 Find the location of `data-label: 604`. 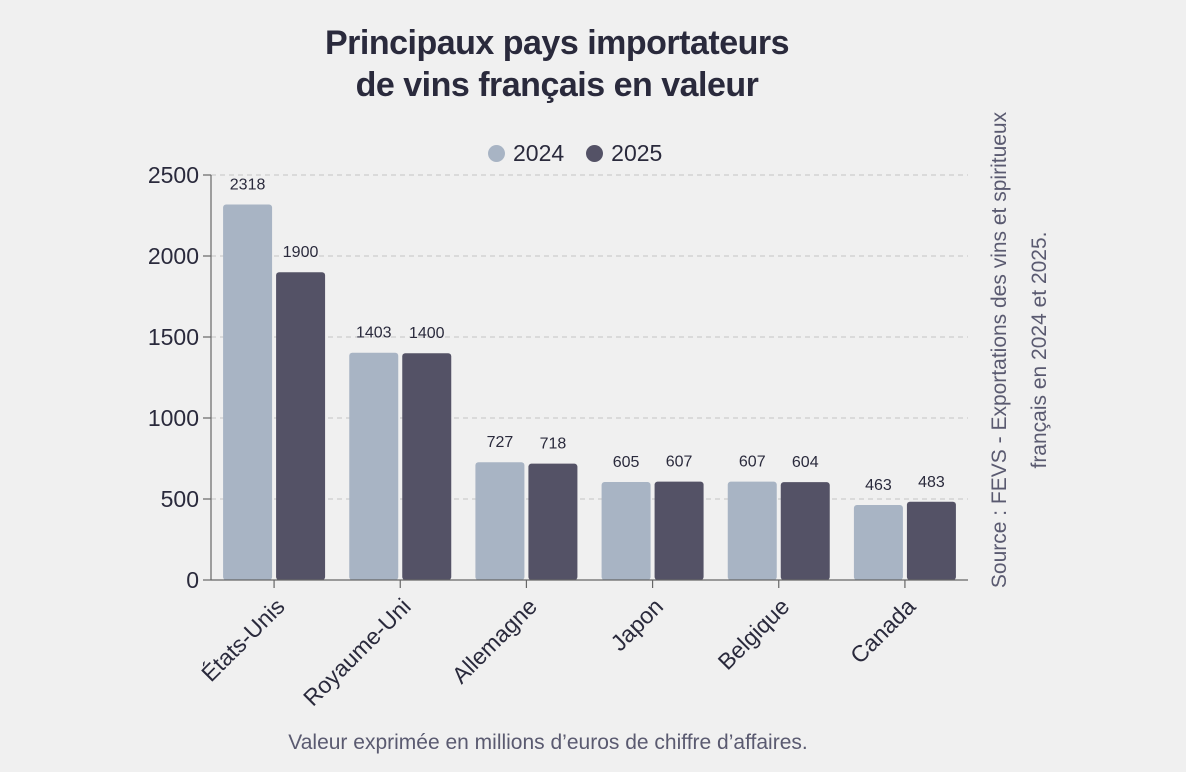

data-label: 604 is located at coordinates (805, 462).